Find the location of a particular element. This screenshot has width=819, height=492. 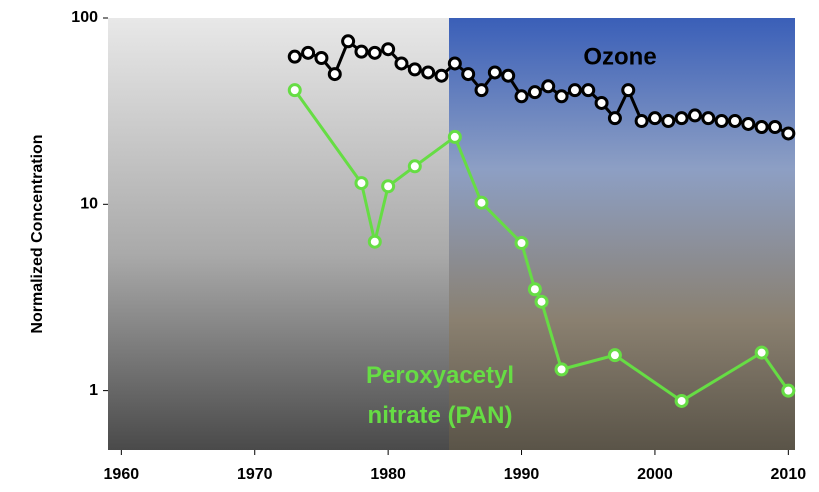

x-tick-label: 1960 is located at coordinates (122, 474).